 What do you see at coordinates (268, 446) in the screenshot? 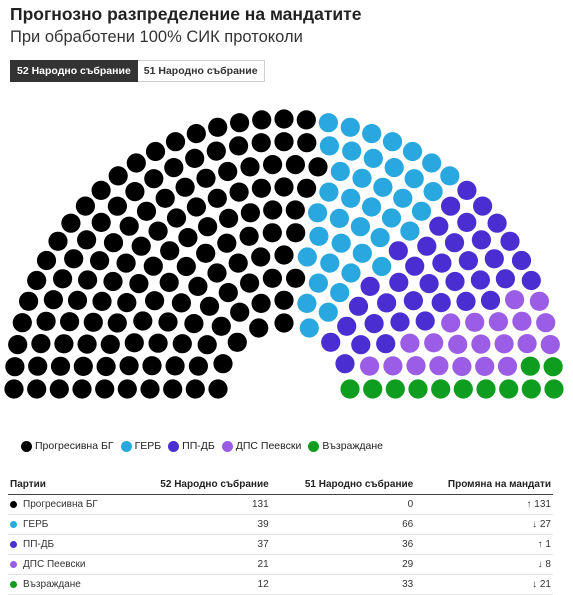
I see `legend-label: ДПС Пеевски` at bounding box center [268, 446].